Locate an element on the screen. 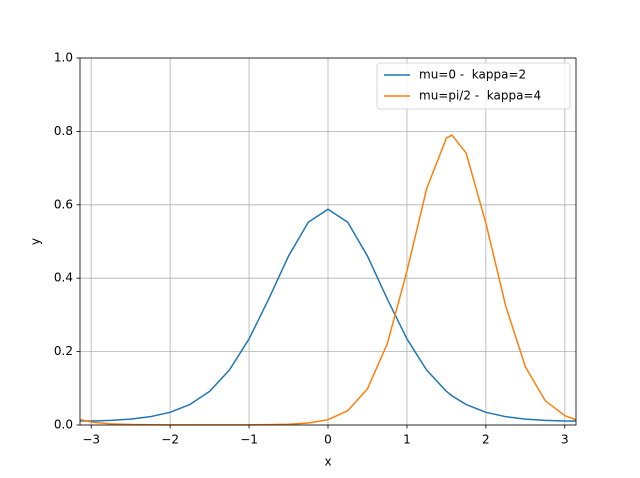 The image size is (640, 478). legend: mu=0 - kappa=2 mu=pi/2 - kappa=4 is located at coordinates (473, 86).